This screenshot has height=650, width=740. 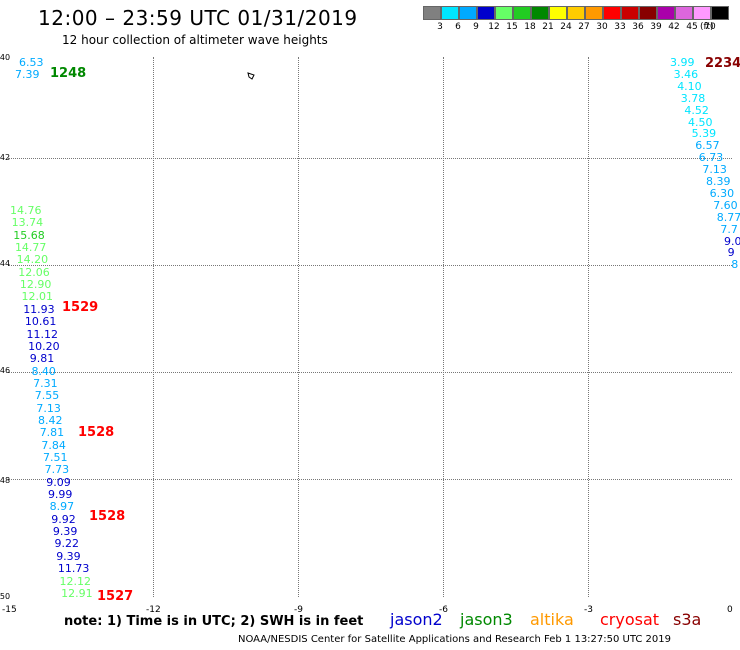 I want to click on wave-height-value: 9.22, so click(x=67, y=544).